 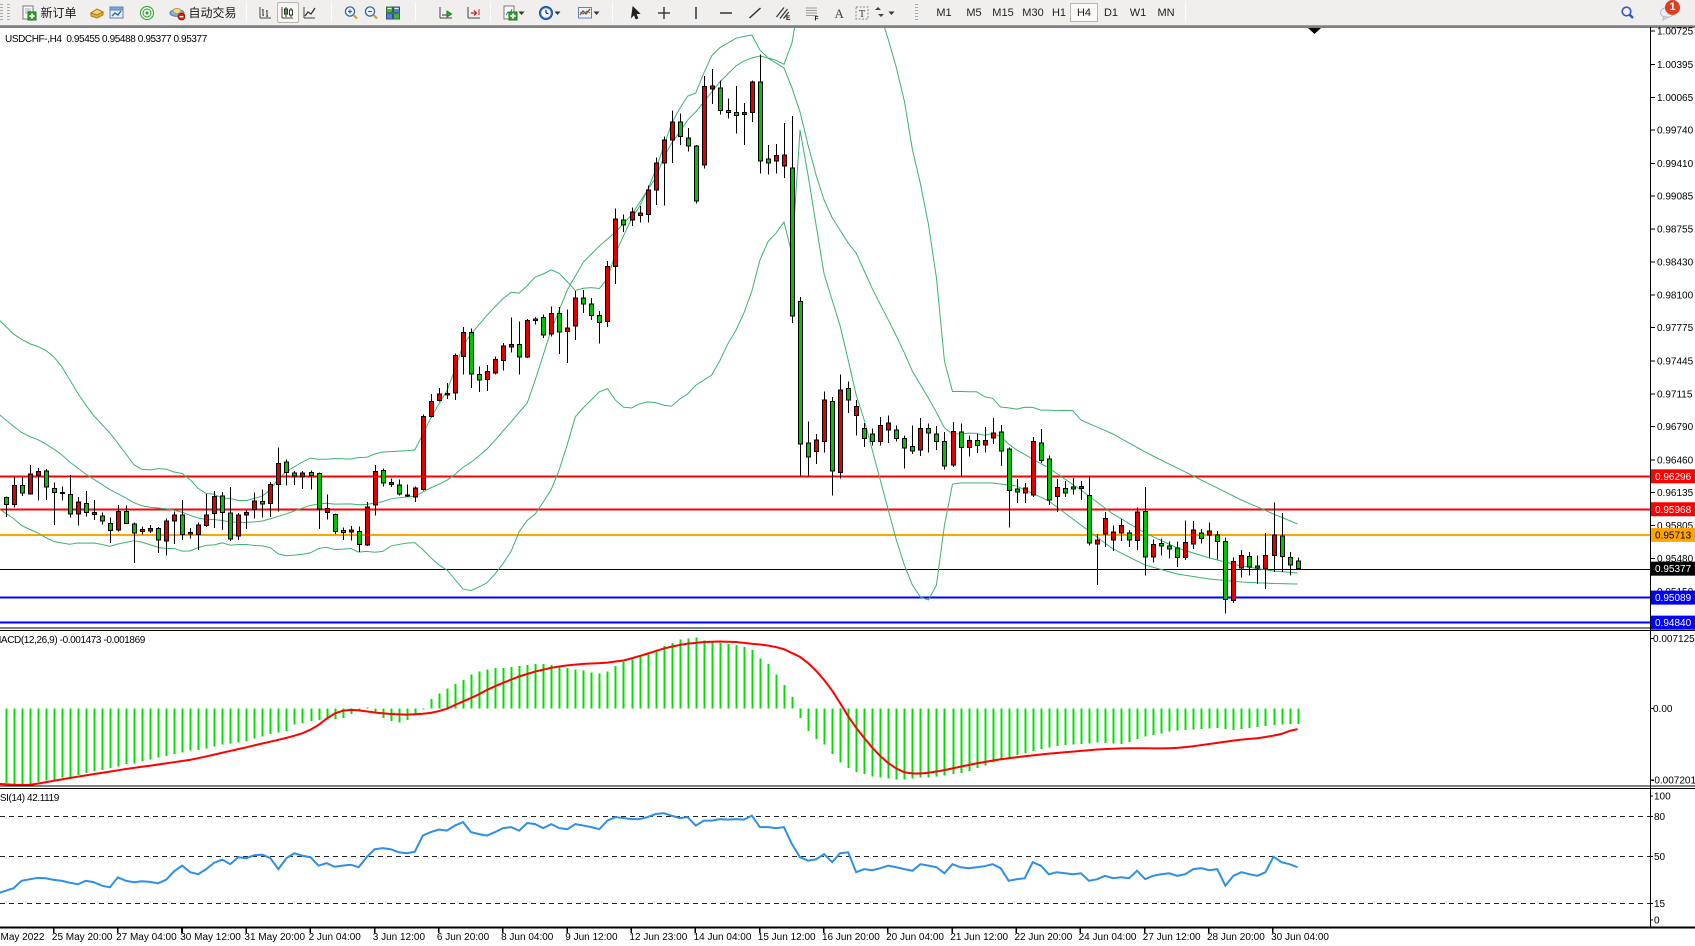 I want to click on timeframe-label: H1, so click(x=1059, y=12).